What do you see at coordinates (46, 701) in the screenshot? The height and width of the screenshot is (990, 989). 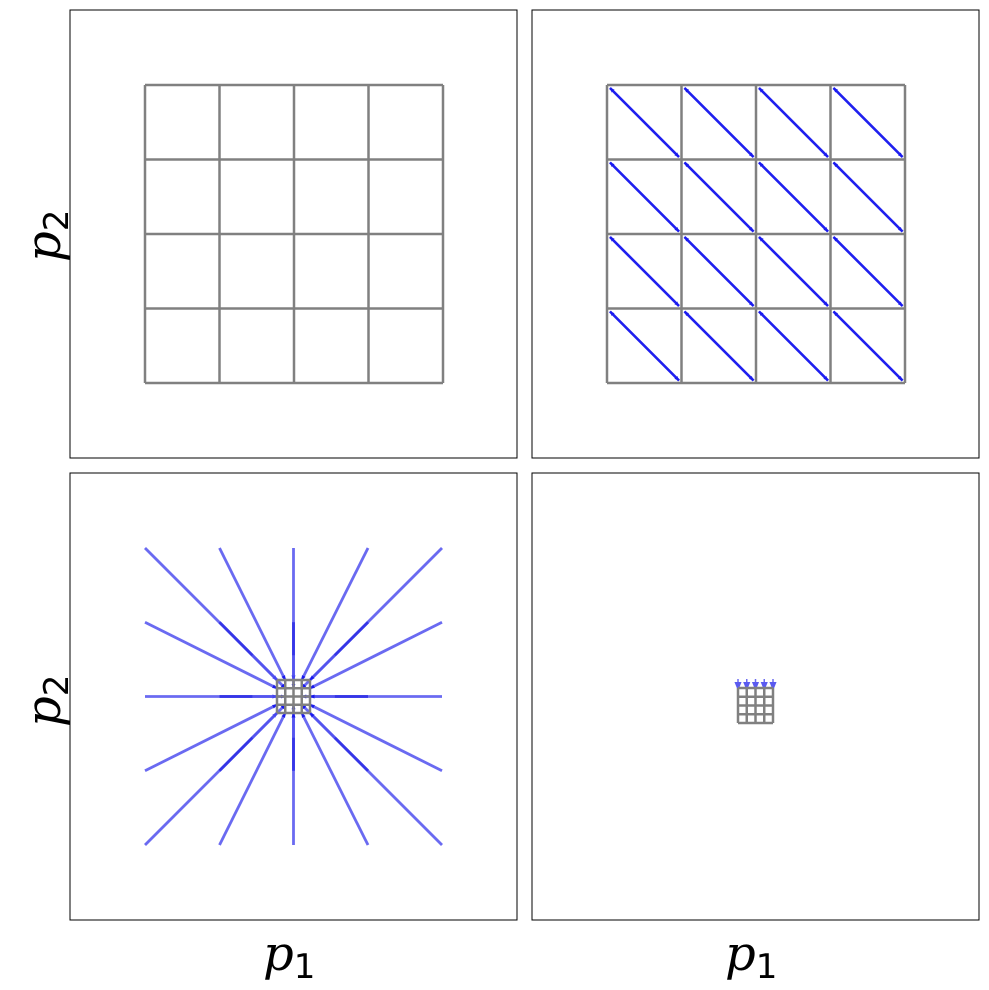 I see `y-axis-label-bottom: p2` at bounding box center [46, 701].